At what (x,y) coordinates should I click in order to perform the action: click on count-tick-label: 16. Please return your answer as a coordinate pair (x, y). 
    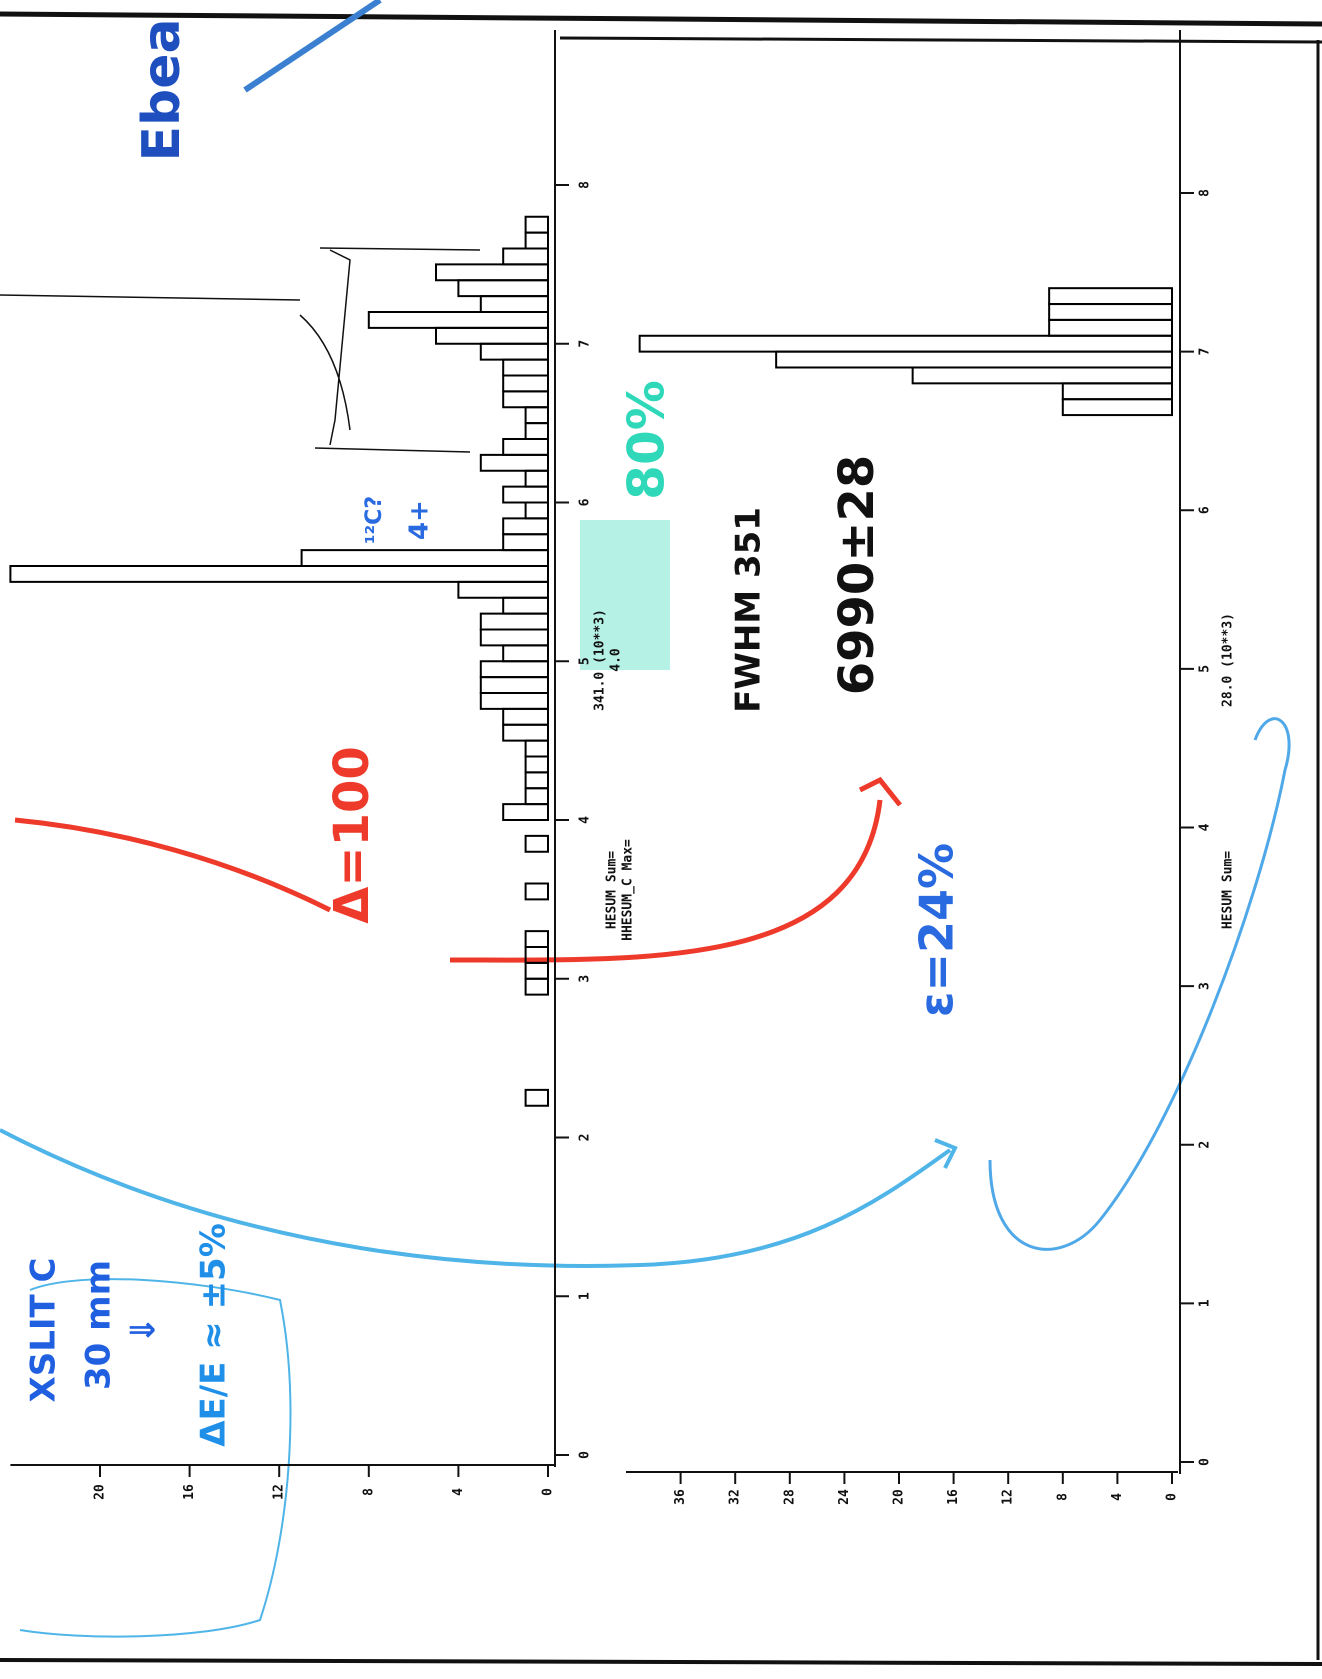
    Looking at the image, I should click on (189, 1492).